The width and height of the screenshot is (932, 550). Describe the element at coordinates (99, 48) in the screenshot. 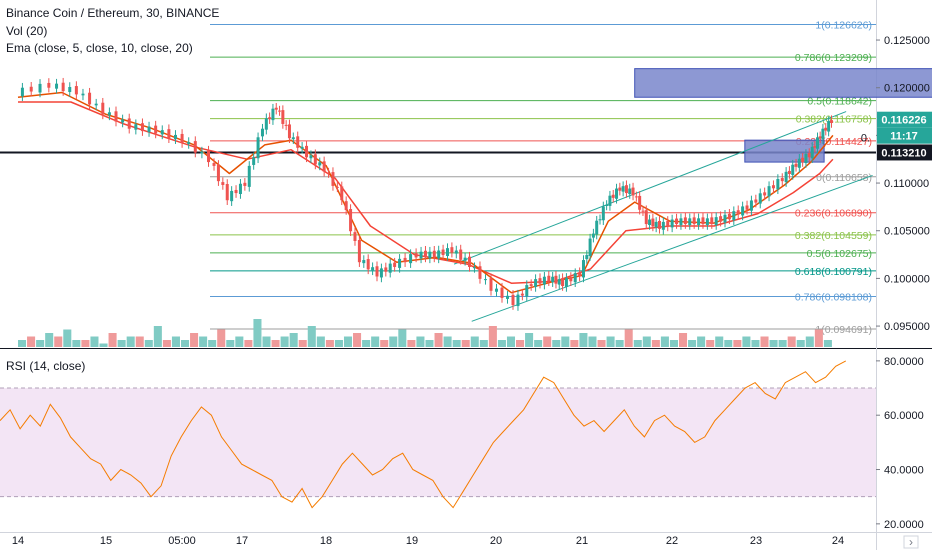

I see `ema-indicator-label: Ema (close, 5, close, 10, close, 20)` at that location.